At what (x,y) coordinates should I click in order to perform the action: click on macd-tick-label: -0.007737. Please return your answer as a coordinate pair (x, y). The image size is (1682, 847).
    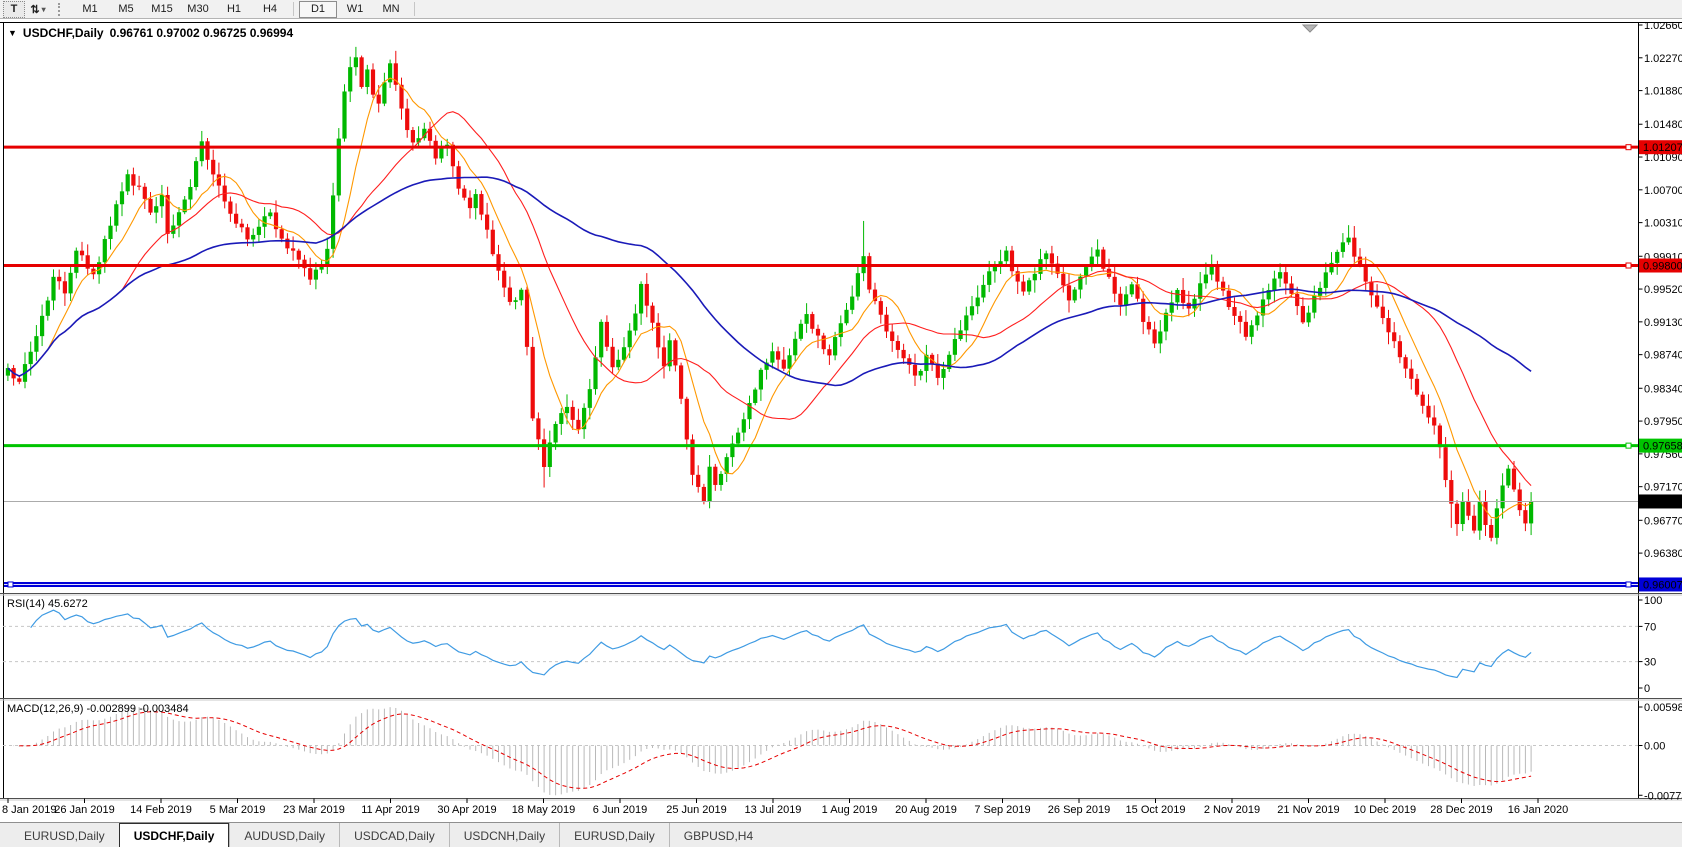
    Looking at the image, I should click on (1663, 796).